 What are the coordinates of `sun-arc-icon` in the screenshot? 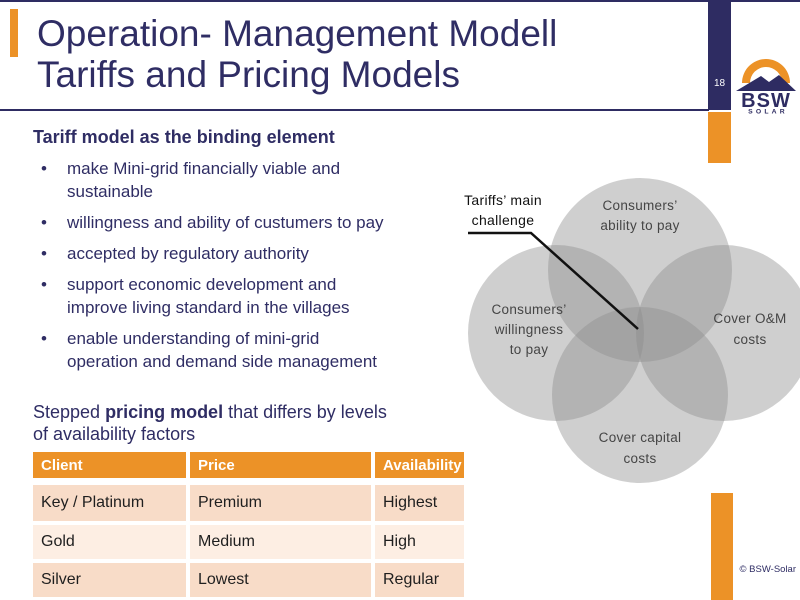 It's located at (766, 71).